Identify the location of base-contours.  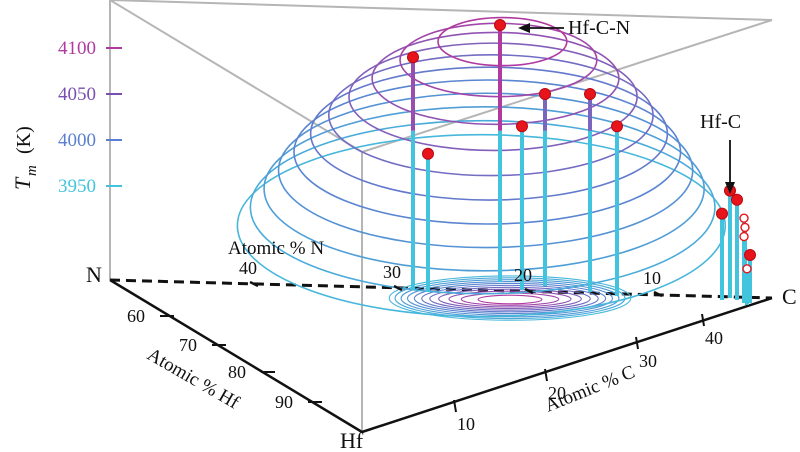
(510, 298).